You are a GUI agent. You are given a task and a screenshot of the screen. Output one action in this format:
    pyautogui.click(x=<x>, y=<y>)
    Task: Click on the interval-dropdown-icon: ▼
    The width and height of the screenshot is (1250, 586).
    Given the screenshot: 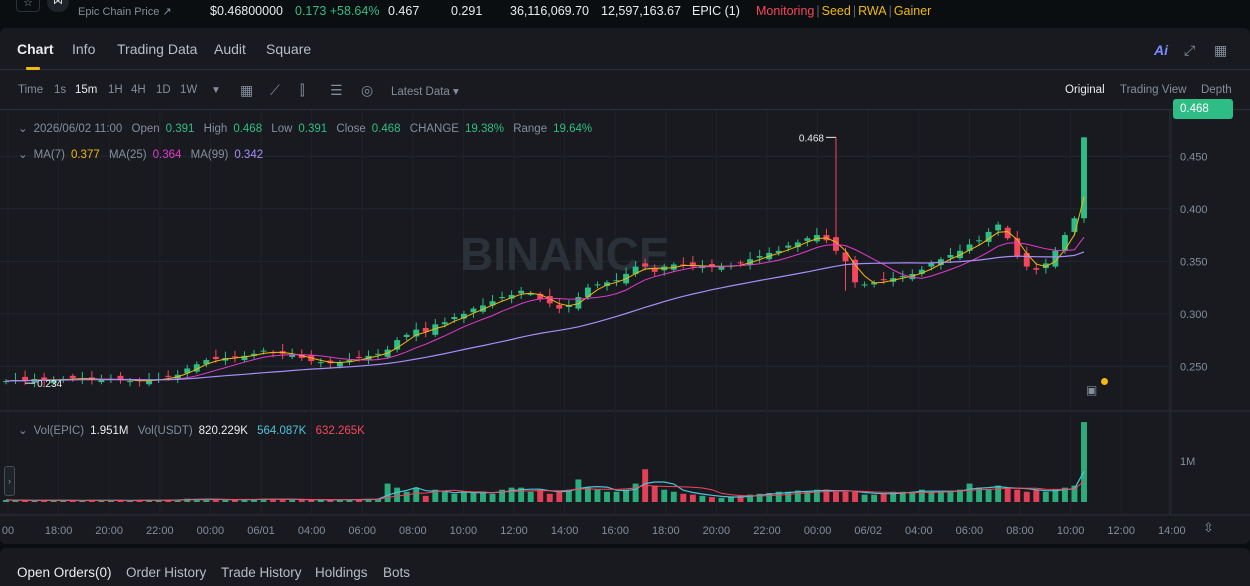 What is the action you would take?
    pyautogui.click(x=216, y=90)
    